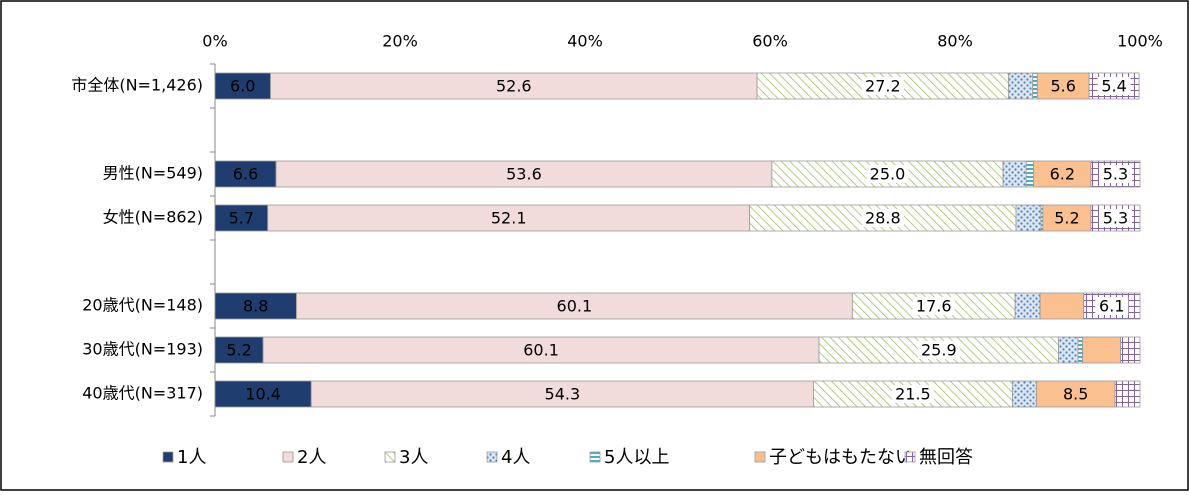  I want to click on data-label: 10.4, so click(263, 394).